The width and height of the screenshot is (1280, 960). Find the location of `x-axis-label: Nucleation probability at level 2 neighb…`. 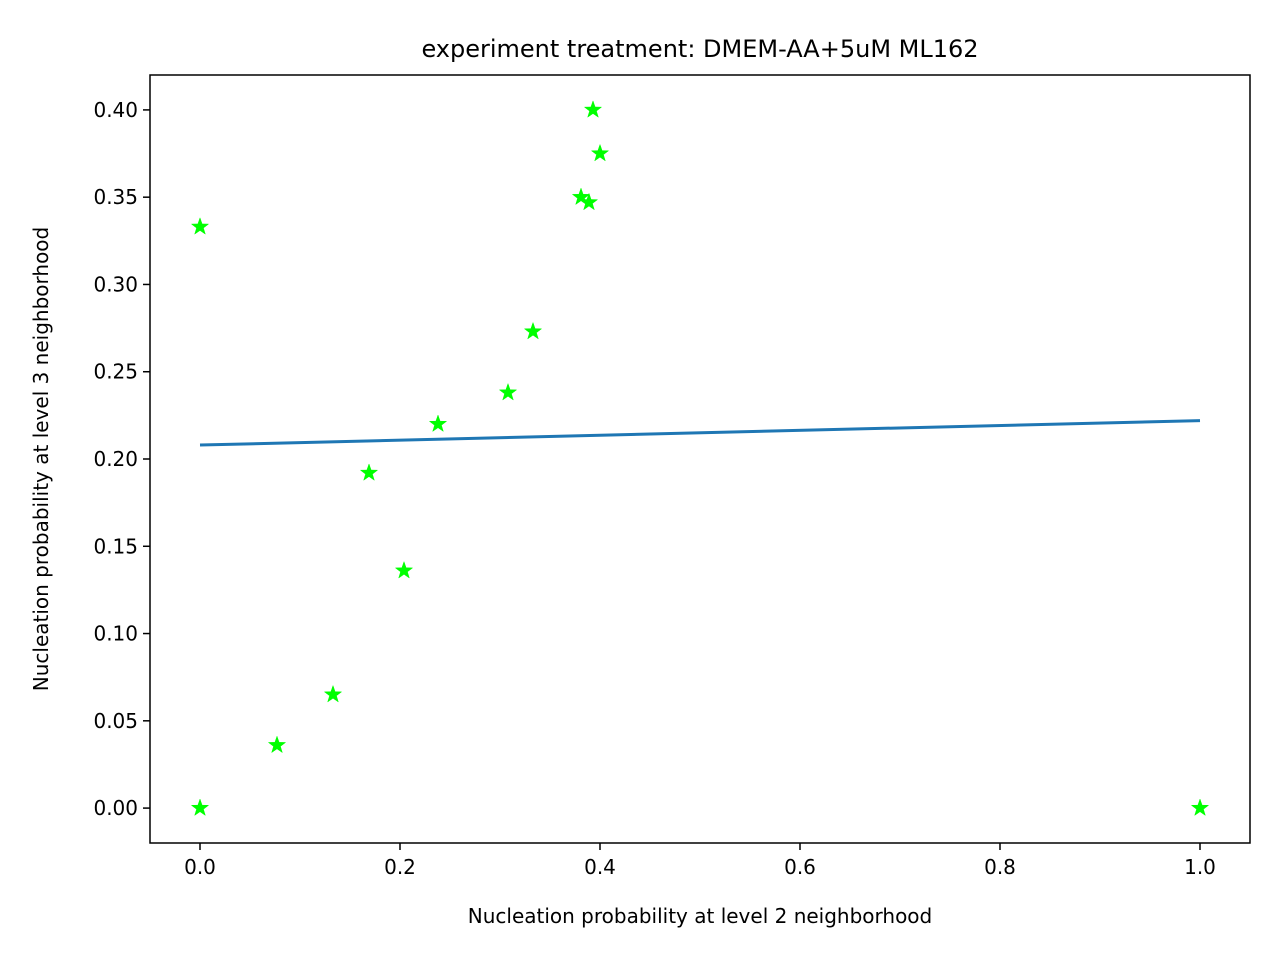

x-axis-label: Nucleation probability at level 2 neighb… is located at coordinates (700, 916).